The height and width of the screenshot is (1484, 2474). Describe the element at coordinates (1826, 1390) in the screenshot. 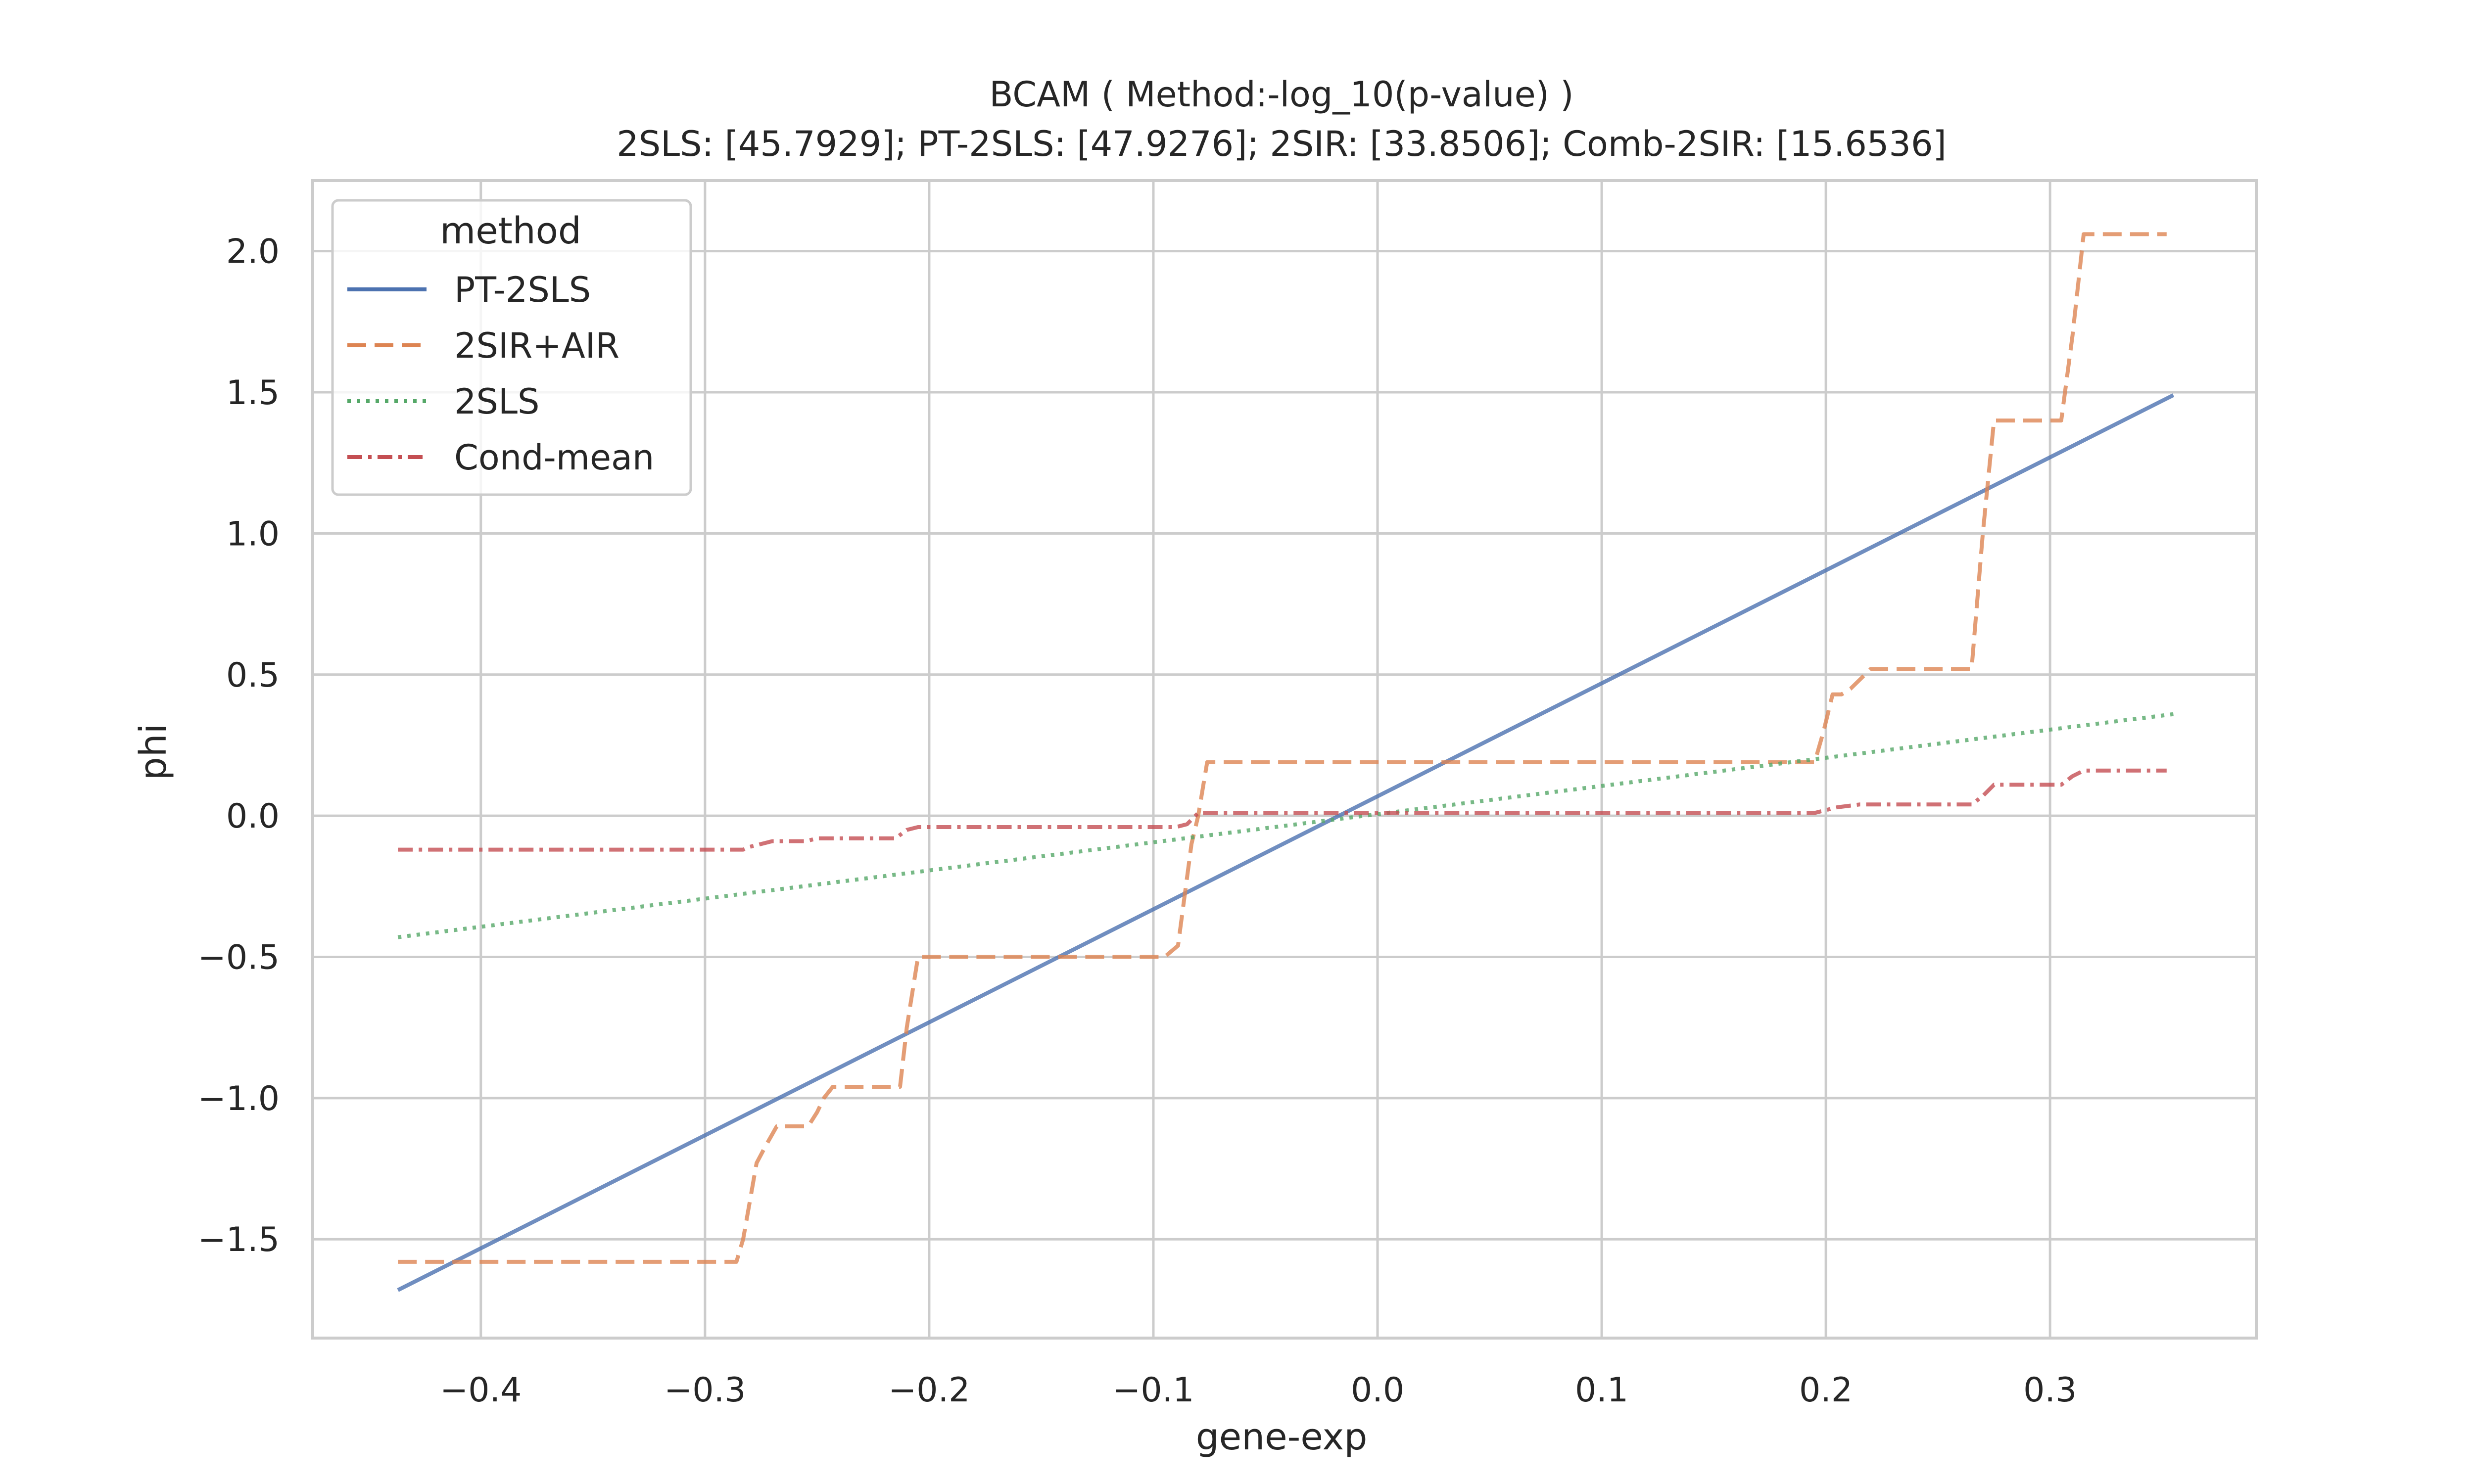

I see `x-tick-label: 0.2` at that location.